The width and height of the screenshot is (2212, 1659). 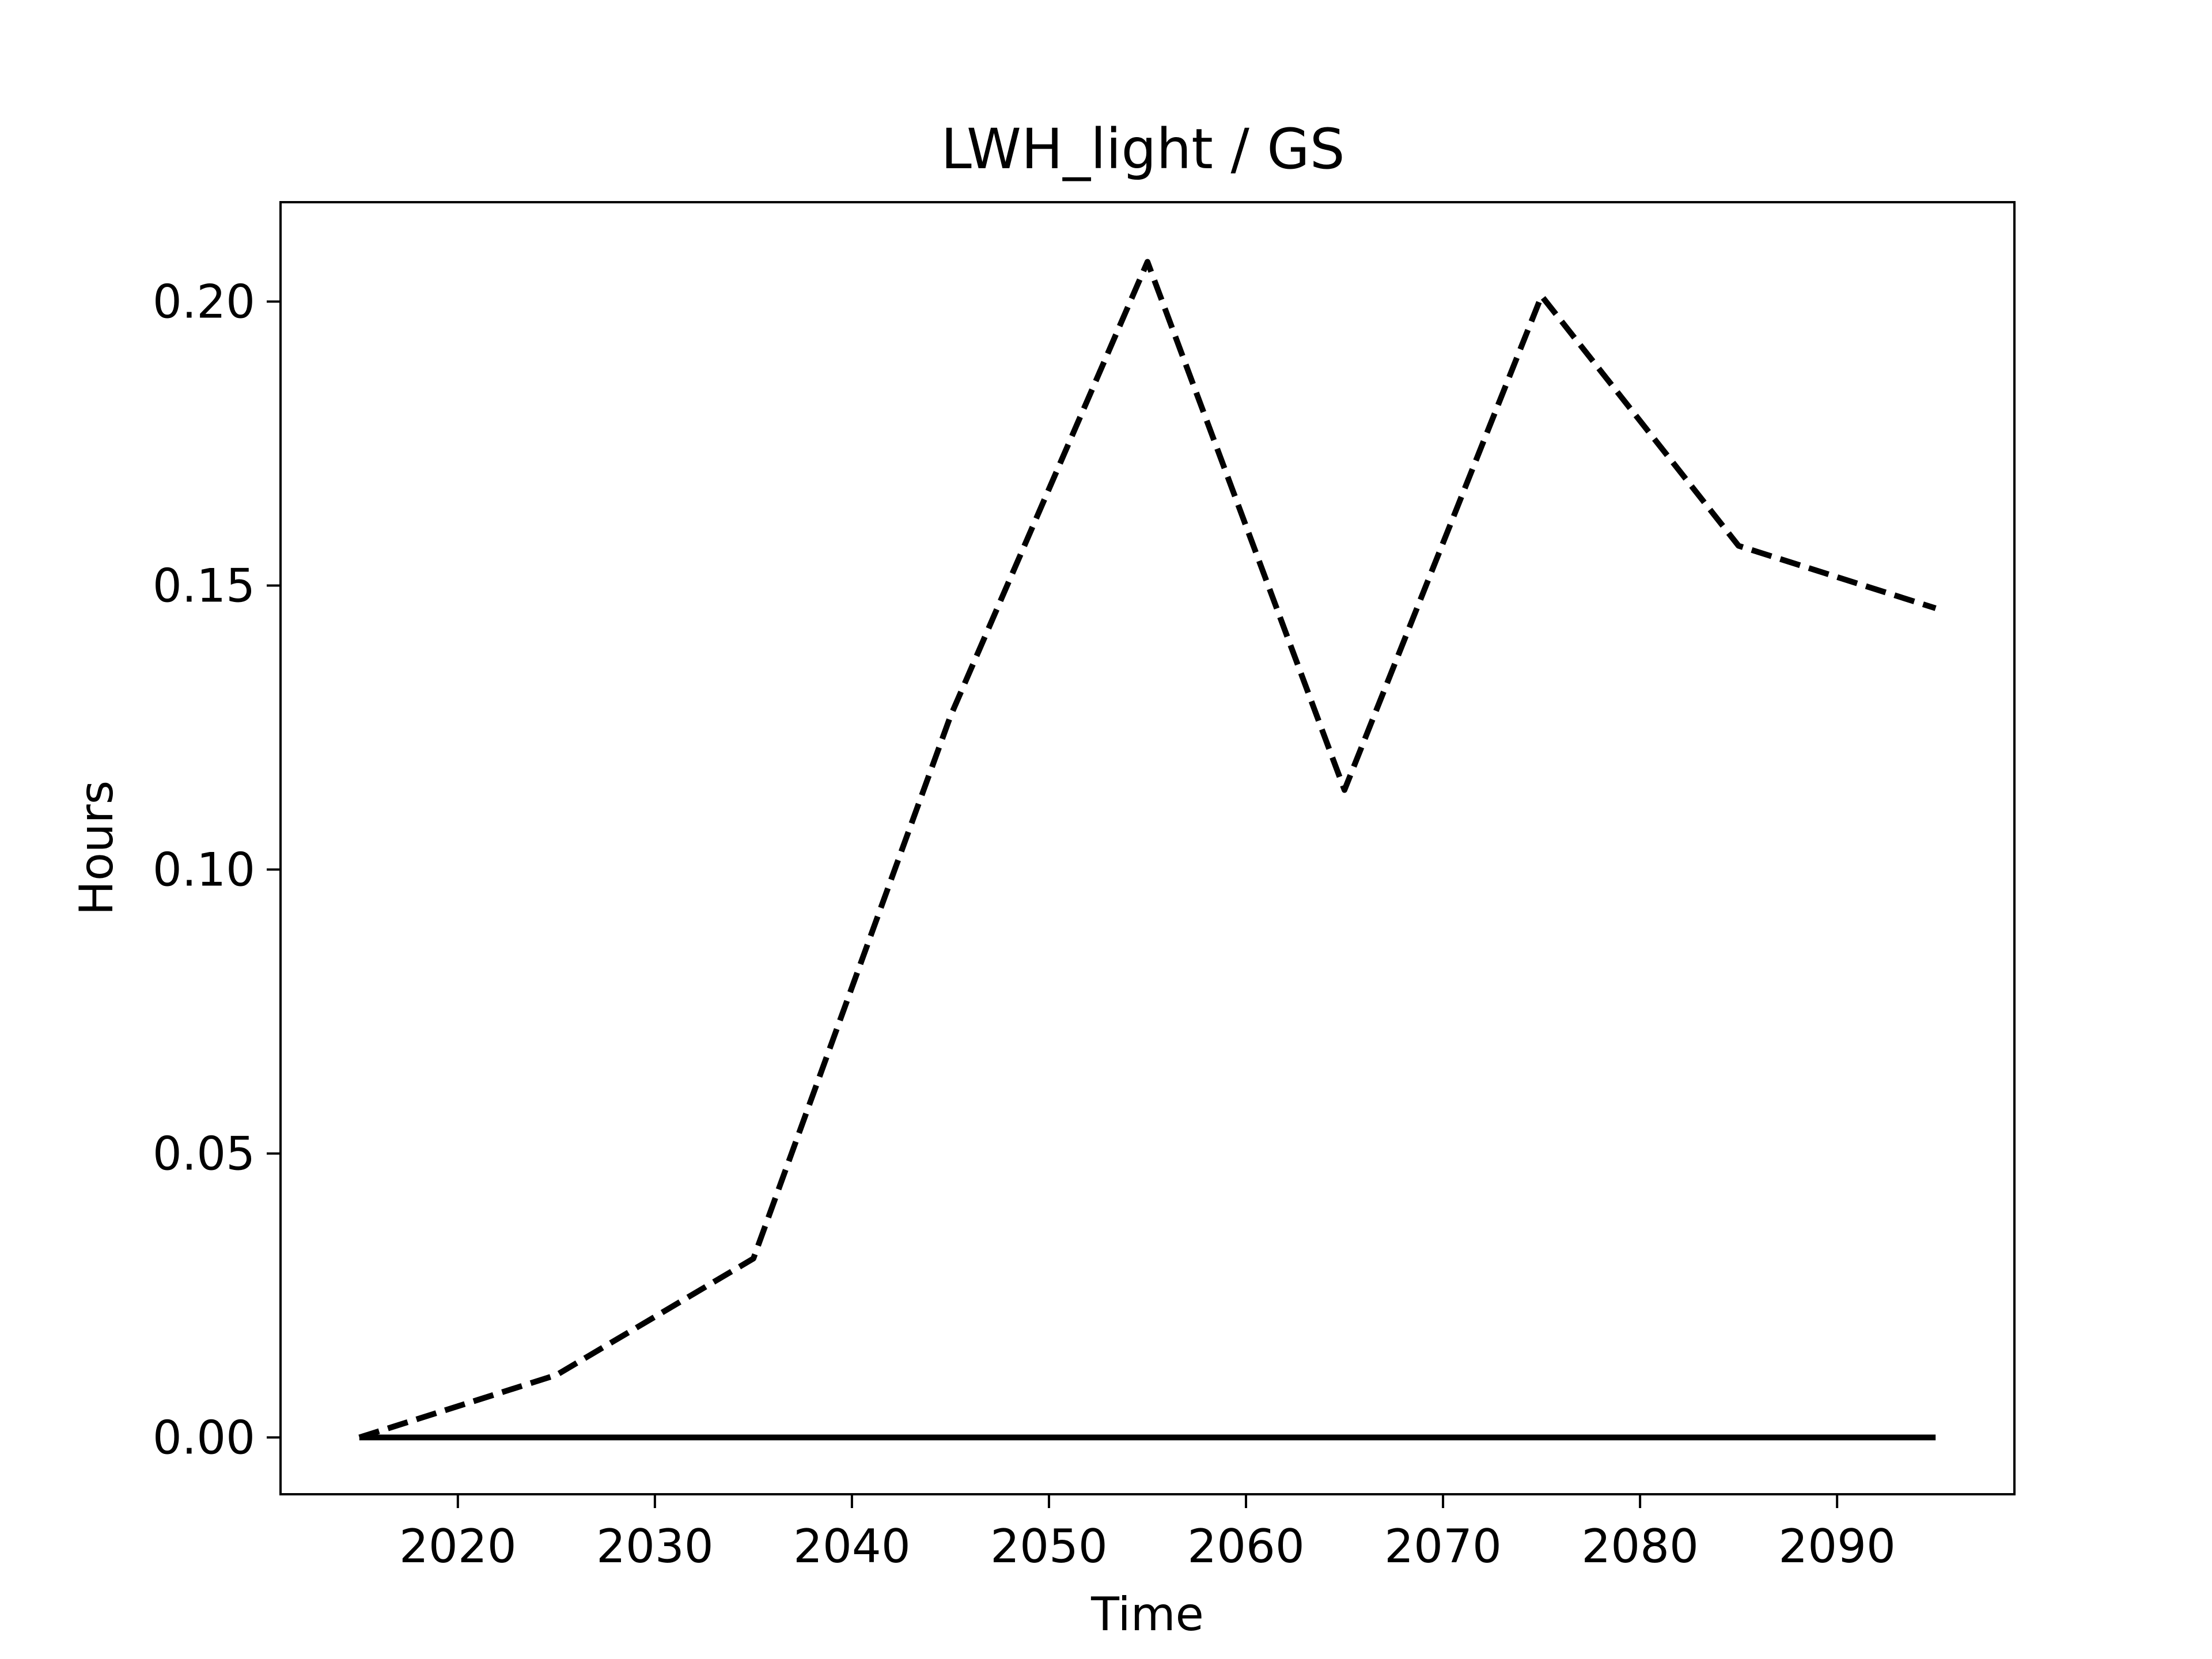 I want to click on x-tick-label: 2020, so click(x=458, y=1546).